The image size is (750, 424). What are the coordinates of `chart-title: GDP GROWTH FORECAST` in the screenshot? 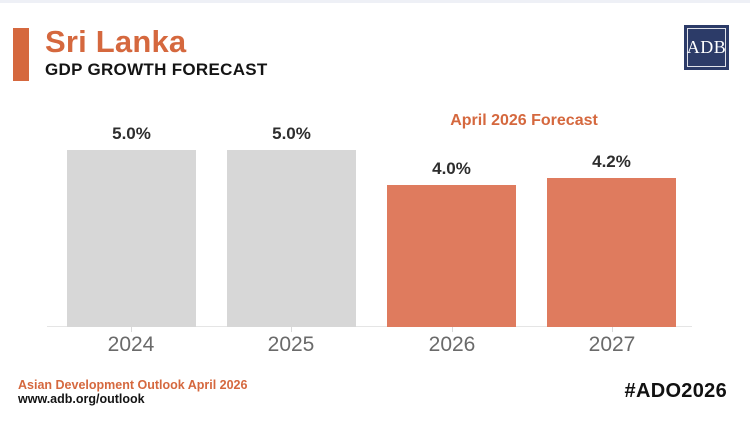 It's located at (156, 69).